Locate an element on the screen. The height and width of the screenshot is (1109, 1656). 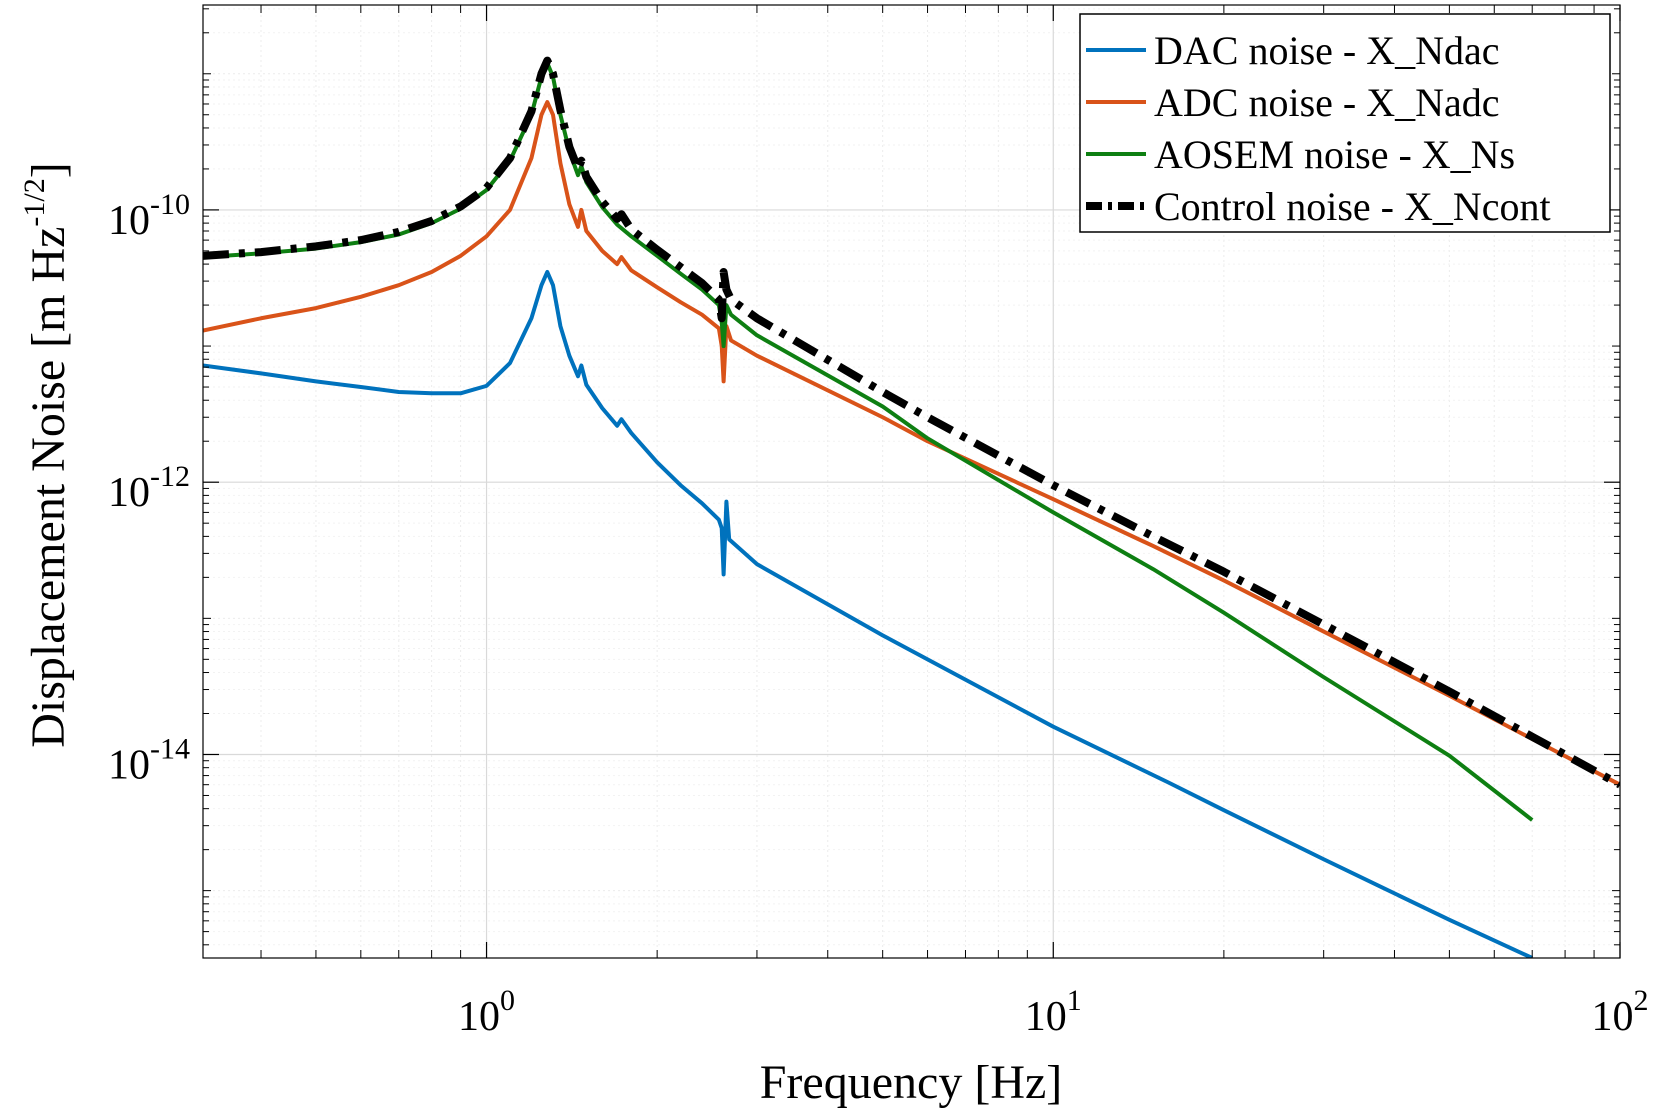
x-tick-label: 10¹ is located at coordinates (1053, 1012).